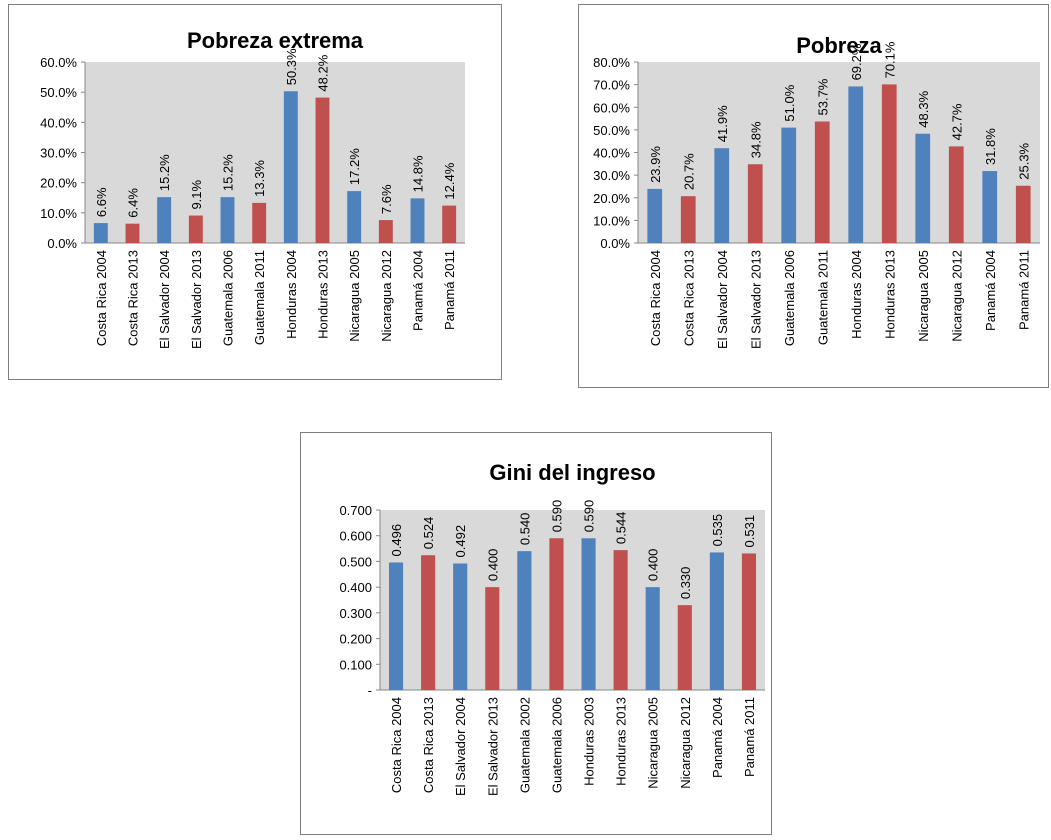 This screenshot has width=1051, height=840. What do you see at coordinates (572, 472) in the screenshot?
I see `chart-title: Gini del ingreso` at bounding box center [572, 472].